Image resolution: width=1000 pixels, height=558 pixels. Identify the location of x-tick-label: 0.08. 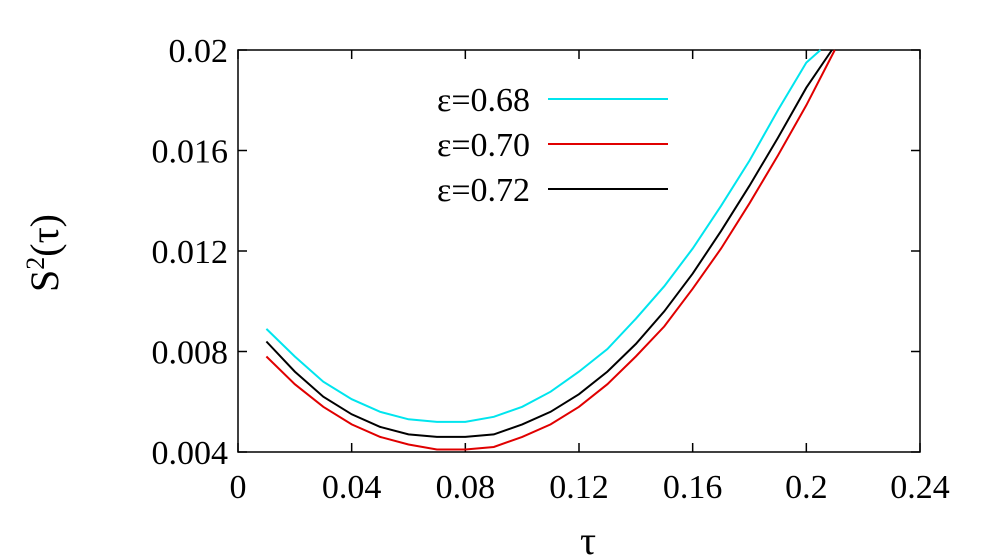
(466, 487).